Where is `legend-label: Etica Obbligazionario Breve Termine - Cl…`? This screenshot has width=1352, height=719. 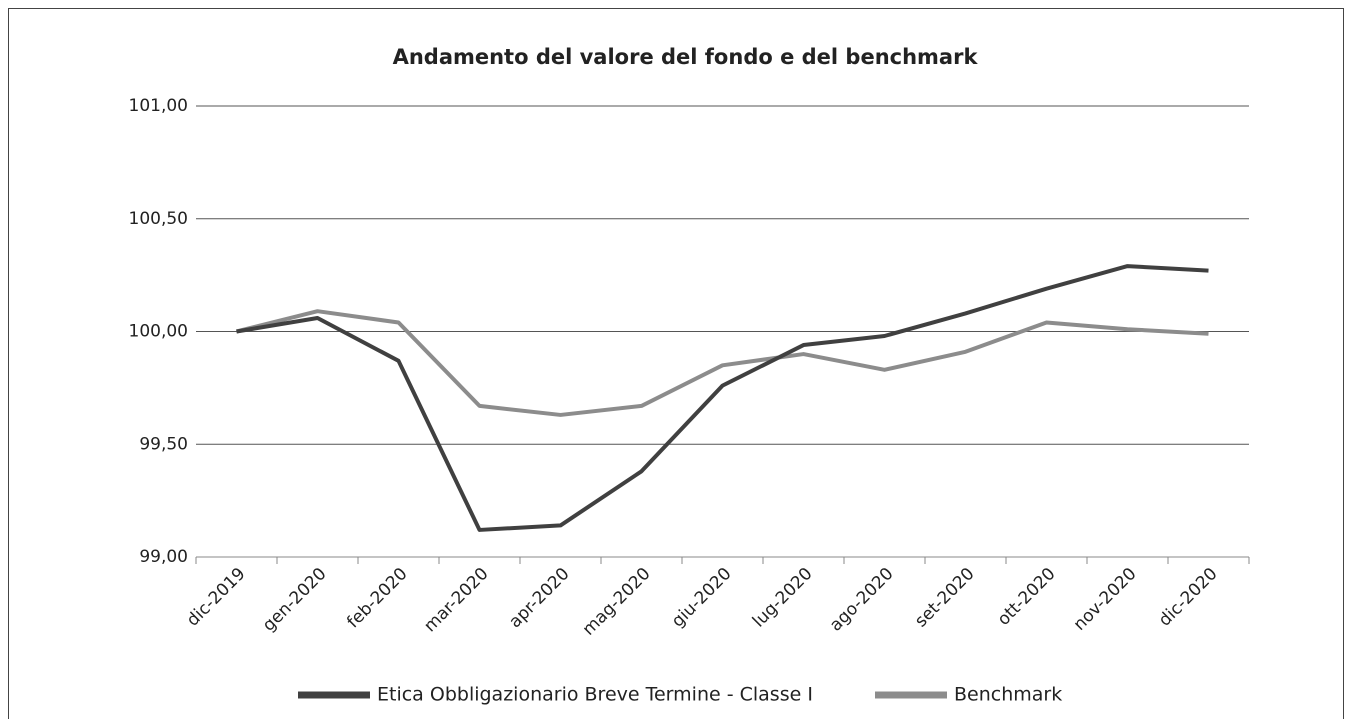
legend-label: Etica Obbligazionario Breve Termine - Cl… is located at coordinates (595, 695).